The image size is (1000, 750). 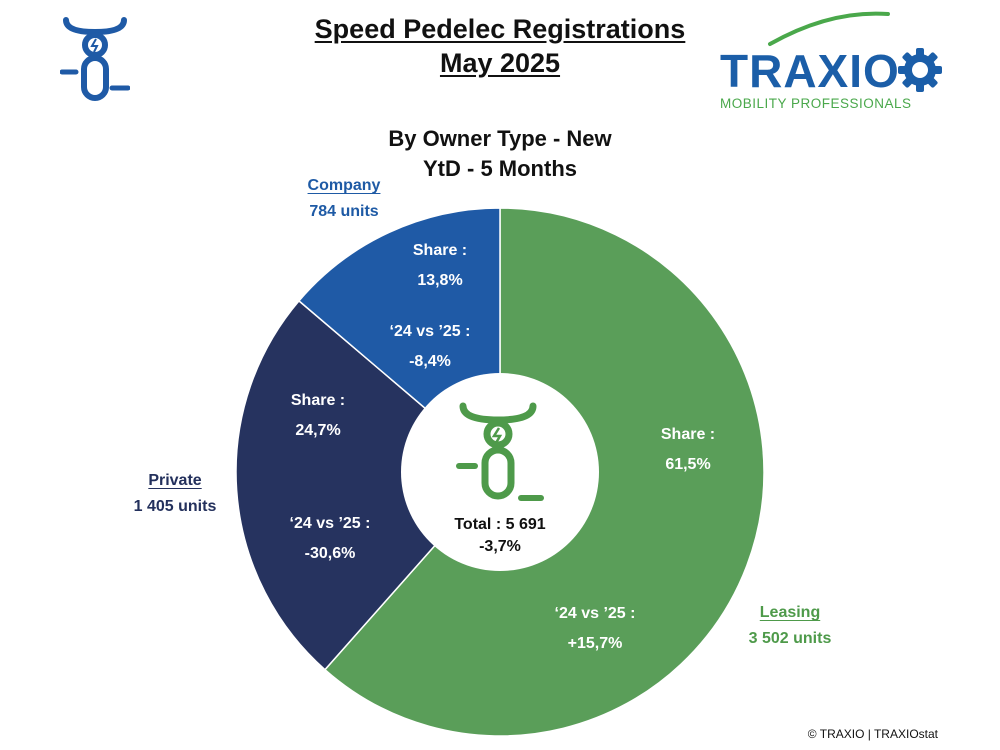 What do you see at coordinates (500, 524) in the screenshot?
I see `total-label: Total : 5 691` at bounding box center [500, 524].